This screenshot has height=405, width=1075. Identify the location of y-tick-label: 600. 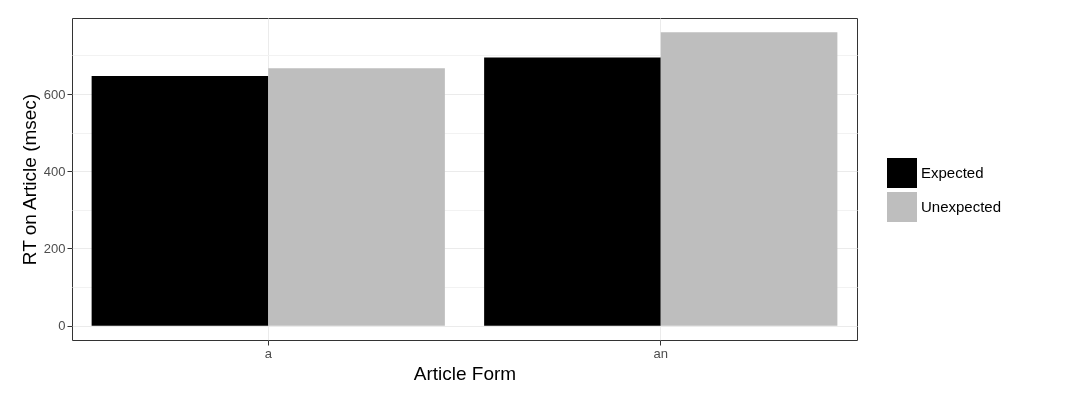
(54, 94).